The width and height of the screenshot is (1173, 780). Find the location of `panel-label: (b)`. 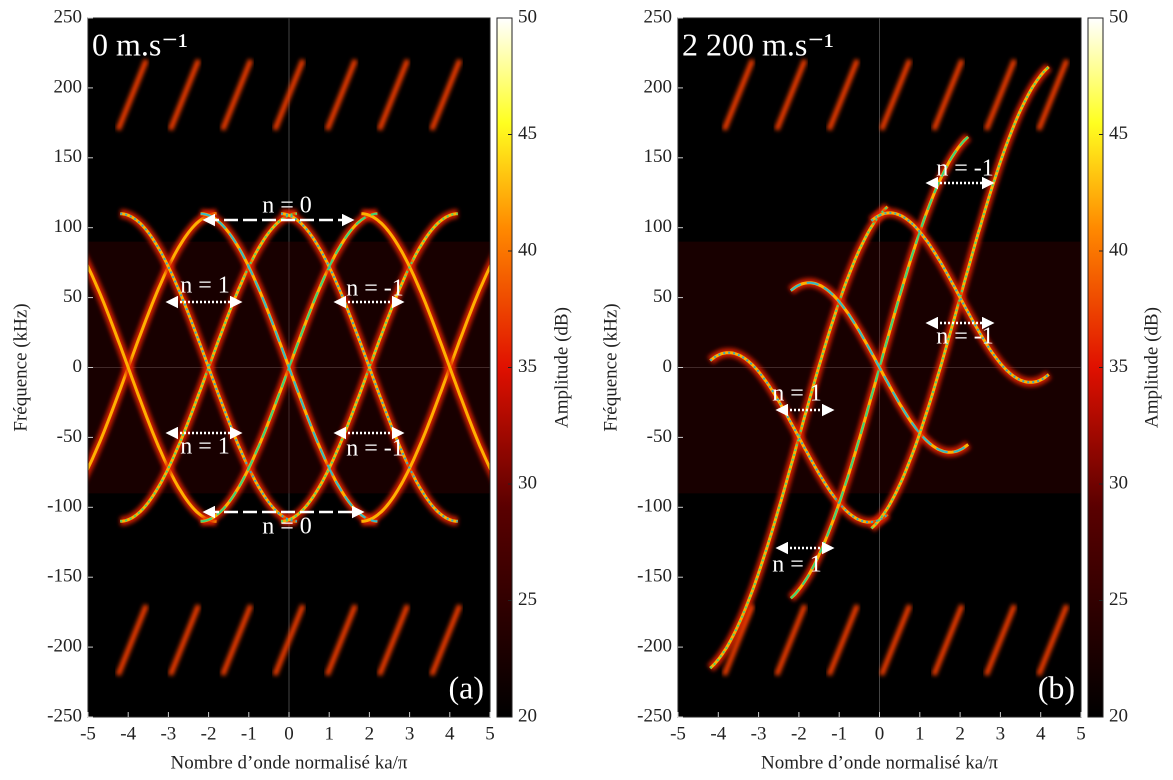

panel-label: (b) is located at coordinates (1056, 687).